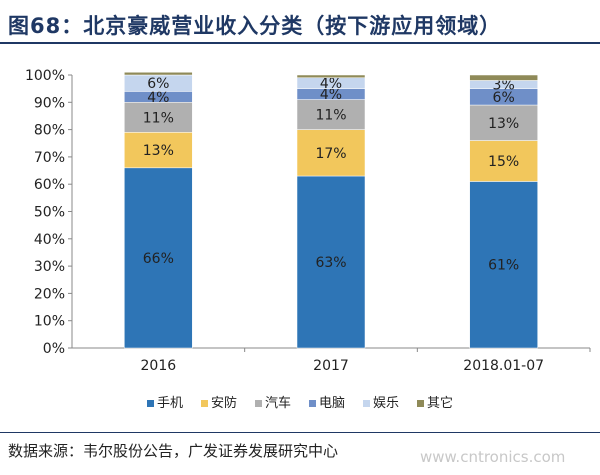  What do you see at coordinates (300, 432) in the screenshot?
I see `footer-divider` at bounding box center [300, 432].